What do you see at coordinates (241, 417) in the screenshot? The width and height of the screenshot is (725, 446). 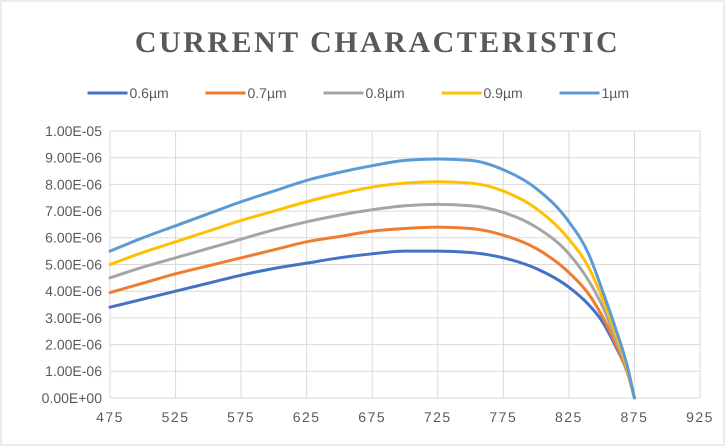 I see `x-tick-label: 575` at bounding box center [241, 417].